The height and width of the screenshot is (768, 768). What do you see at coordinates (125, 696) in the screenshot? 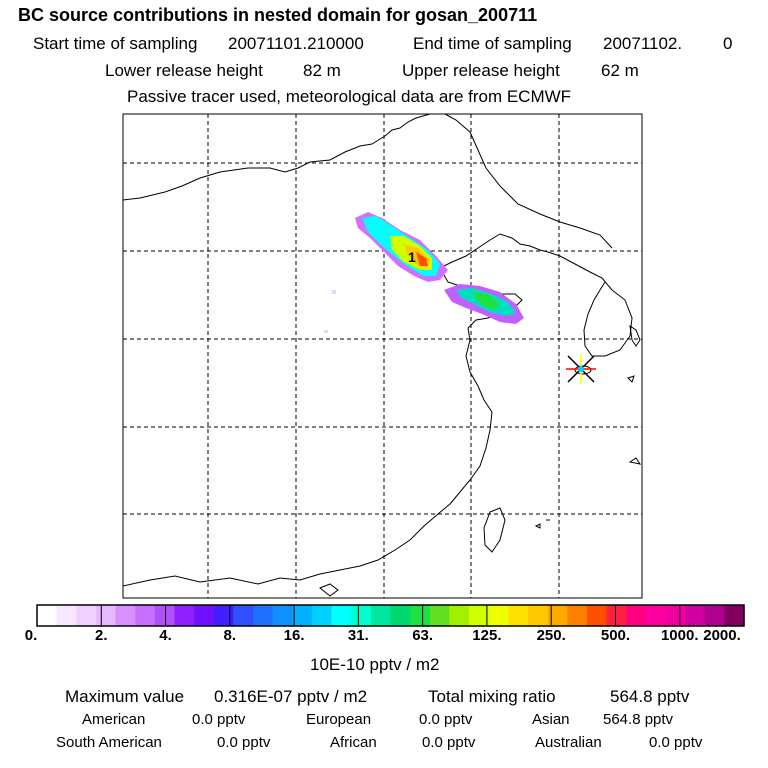
I see `max-value-label: Maximum value` at bounding box center [125, 696].